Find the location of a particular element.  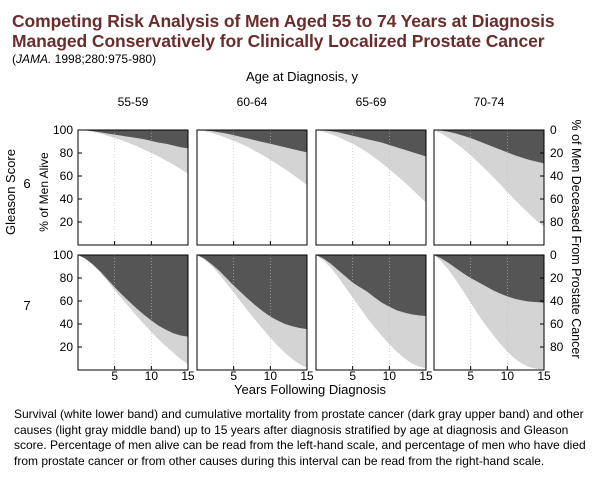

gleason-score-7: 7 is located at coordinates (26, 305).